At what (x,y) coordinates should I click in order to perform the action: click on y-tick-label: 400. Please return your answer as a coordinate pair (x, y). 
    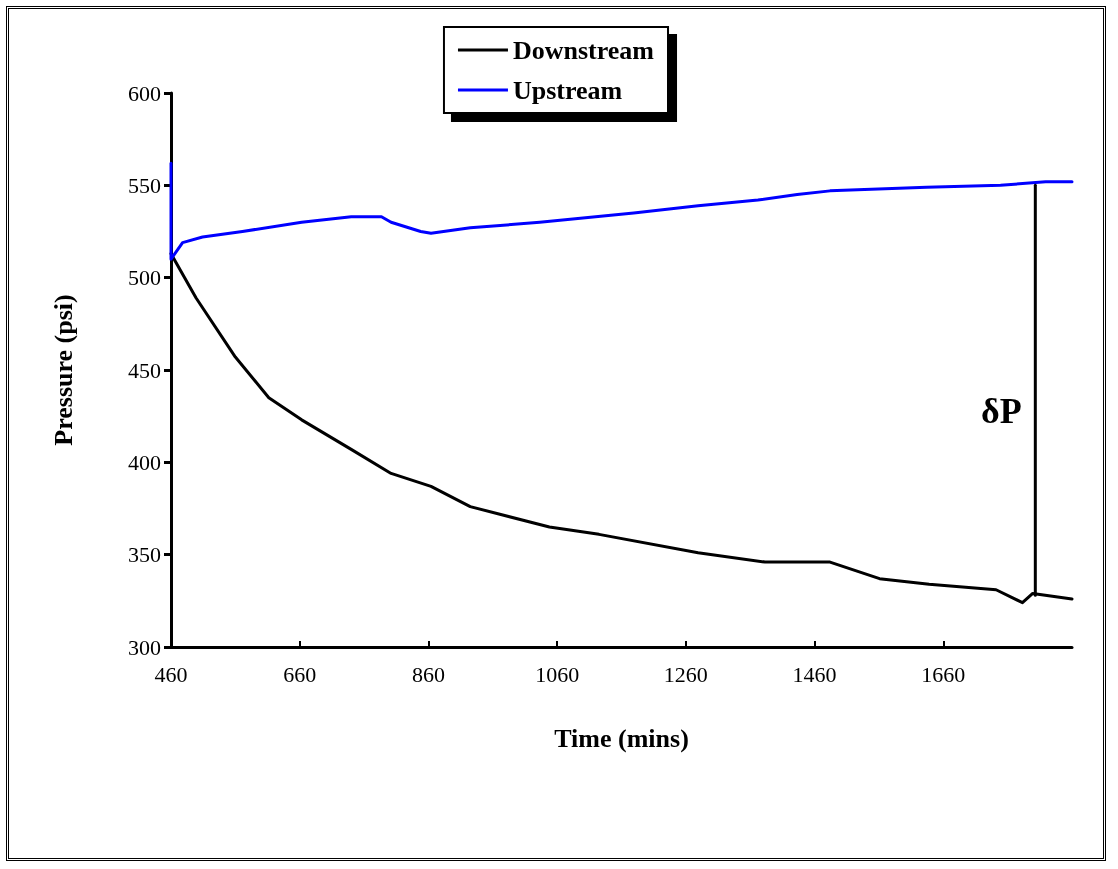
    Looking at the image, I should click on (144, 462).